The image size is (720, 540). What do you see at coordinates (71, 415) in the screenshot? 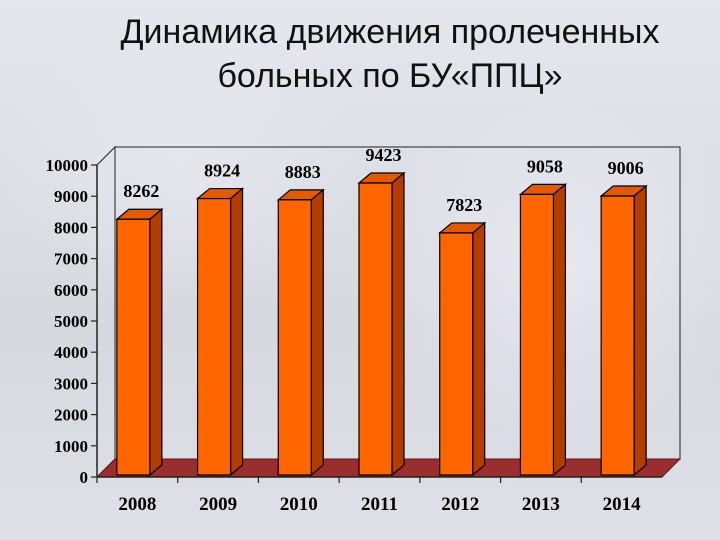
I see `y-tick-label: 2000` at bounding box center [71, 415].